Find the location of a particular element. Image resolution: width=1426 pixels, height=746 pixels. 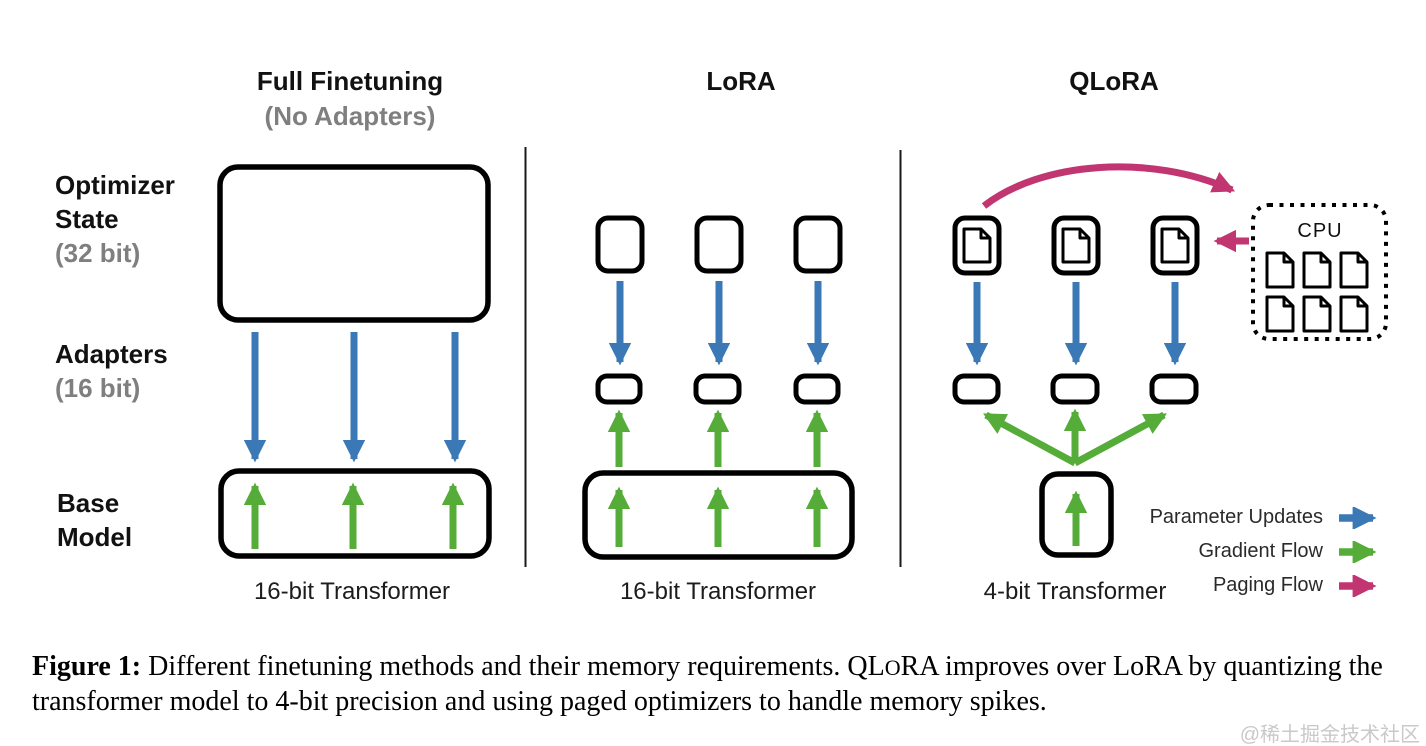

legend-label: Gradient Flow is located at coordinates (1261, 551).